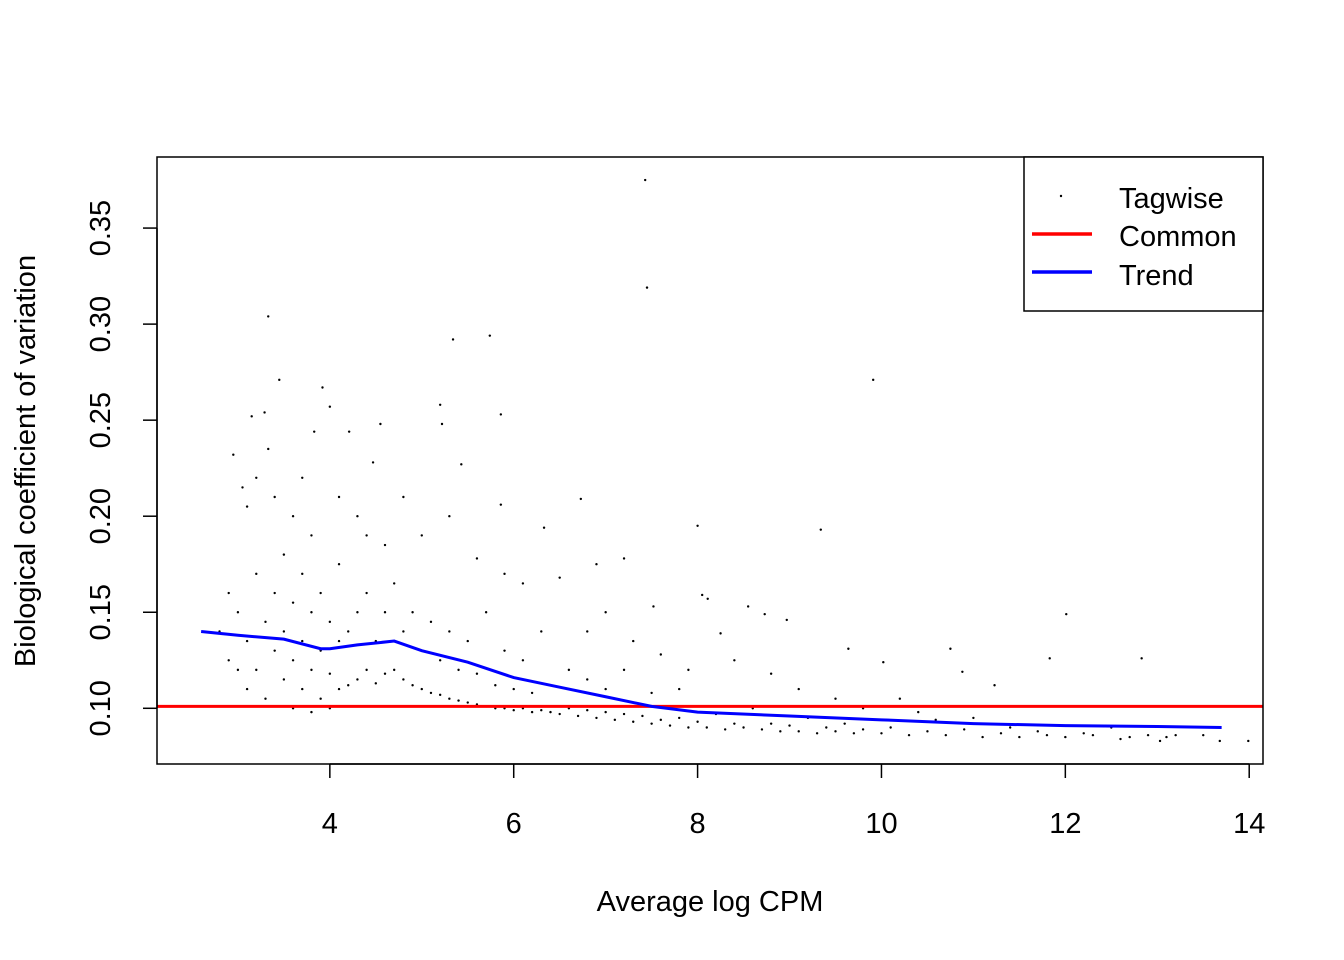 The height and width of the screenshot is (960, 1344). I want to click on y-tick-label: 0.25, so click(101, 420).